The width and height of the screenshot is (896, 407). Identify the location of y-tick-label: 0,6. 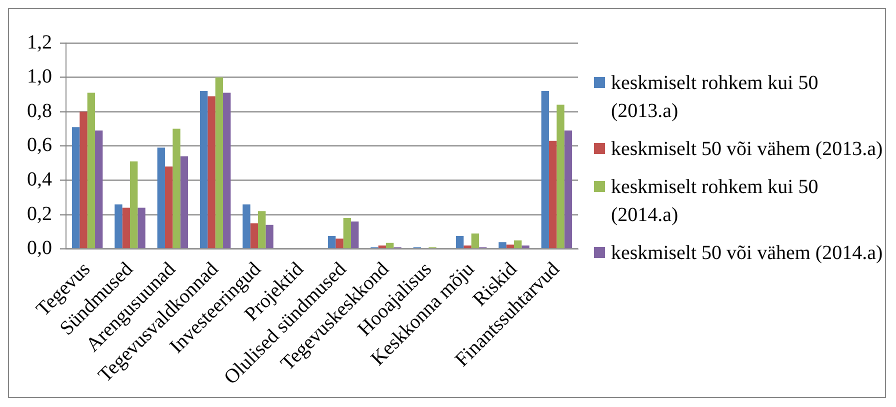
(39, 145).